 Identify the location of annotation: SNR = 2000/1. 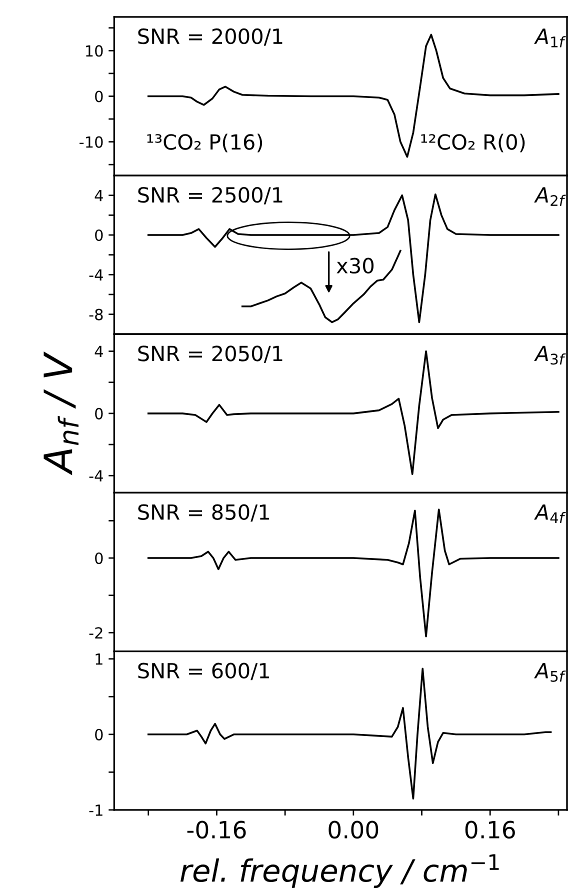
(210, 37).